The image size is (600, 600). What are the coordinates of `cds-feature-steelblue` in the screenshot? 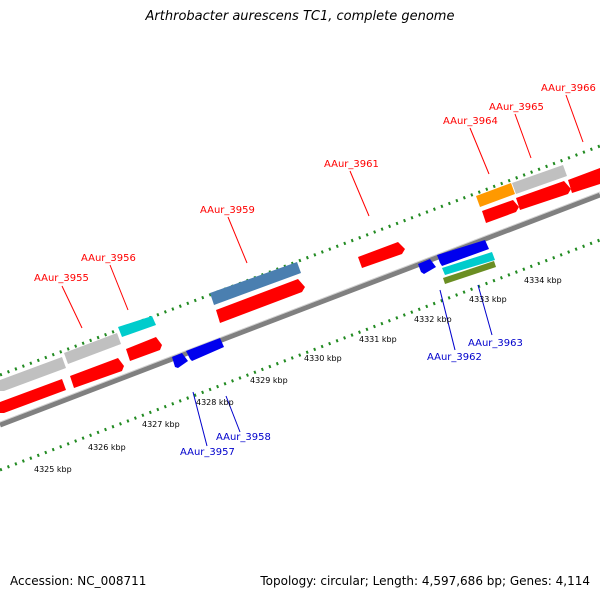 It's located at (255, 283).